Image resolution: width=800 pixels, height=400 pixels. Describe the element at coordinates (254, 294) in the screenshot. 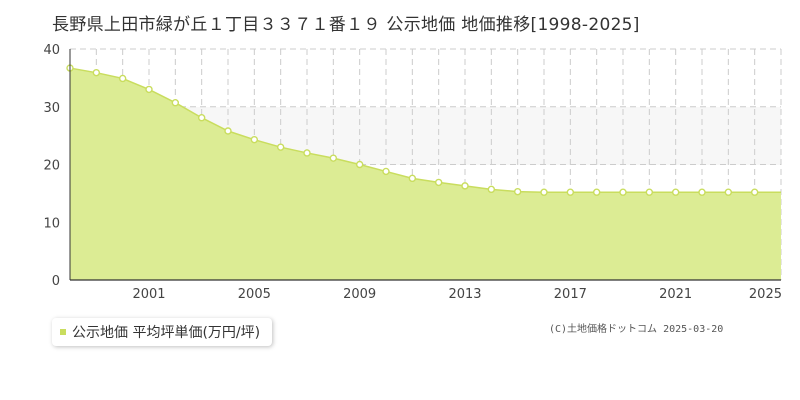

I see `x-tick-label: 2005` at that location.